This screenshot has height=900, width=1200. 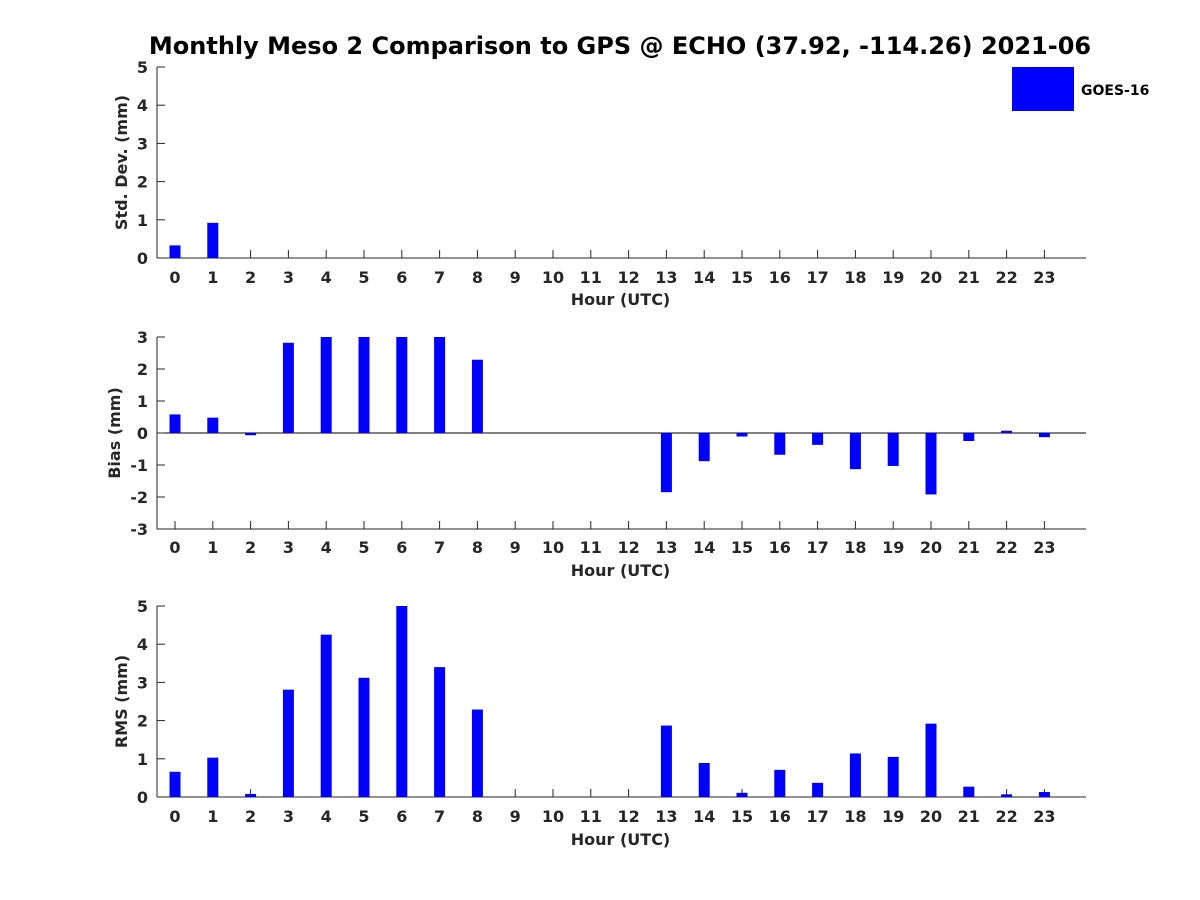 I want to click on x-tick-label: 13, so click(x=666, y=547).